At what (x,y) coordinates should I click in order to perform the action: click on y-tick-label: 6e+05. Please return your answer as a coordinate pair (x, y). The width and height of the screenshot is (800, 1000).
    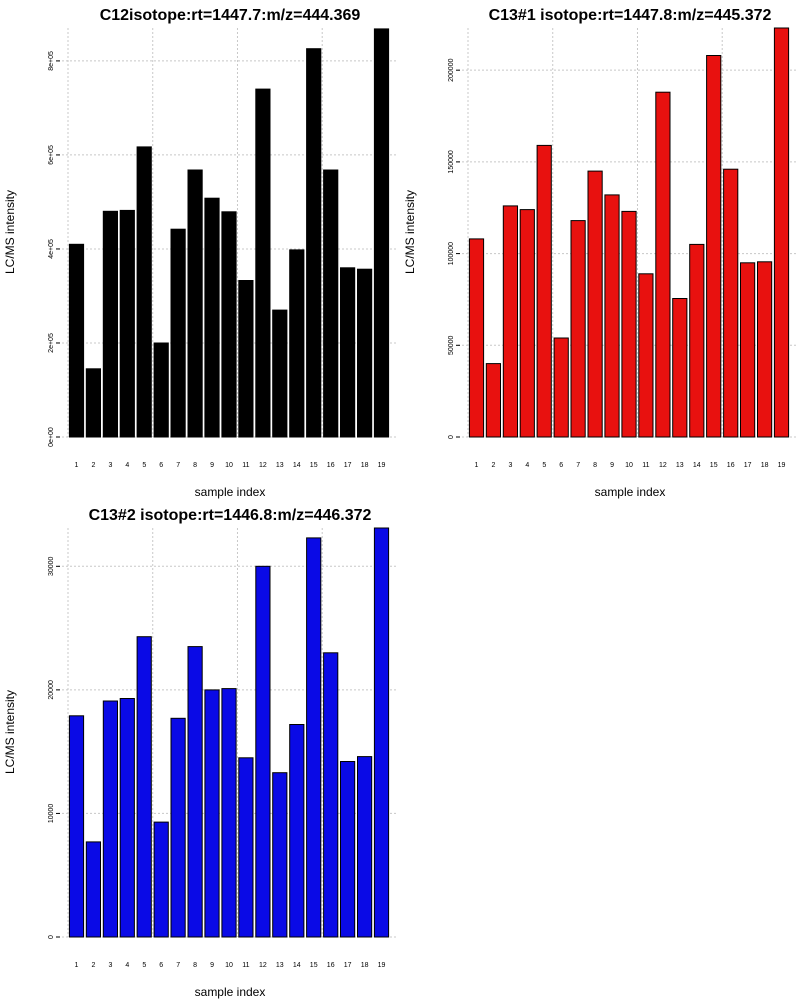
    Looking at the image, I should click on (51, 155).